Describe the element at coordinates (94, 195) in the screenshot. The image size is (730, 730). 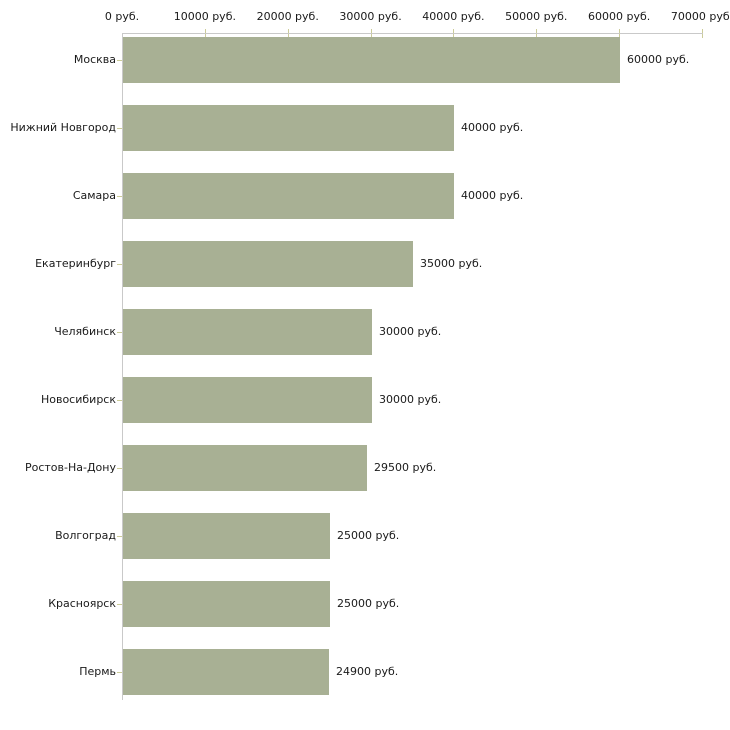
I see `category-label: Самара` at that location.